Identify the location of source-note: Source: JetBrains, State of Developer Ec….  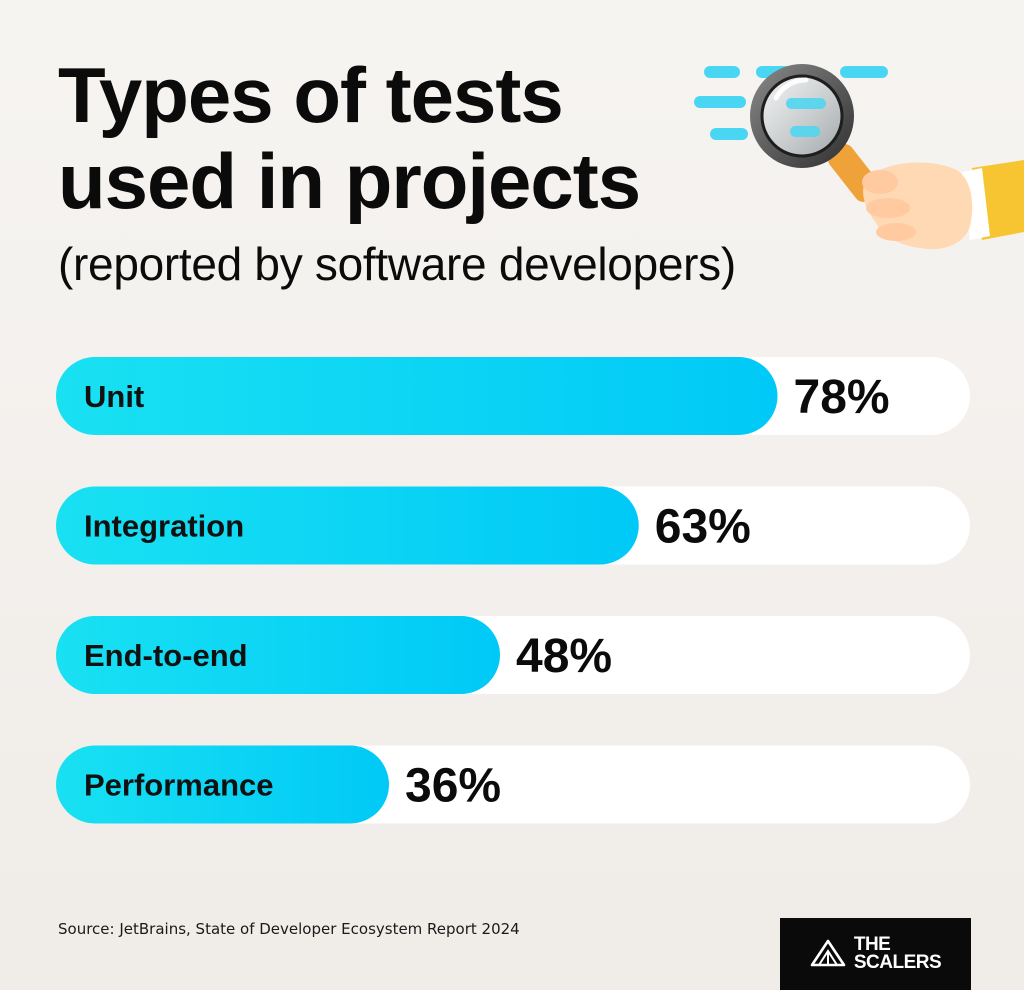
(289, 929).